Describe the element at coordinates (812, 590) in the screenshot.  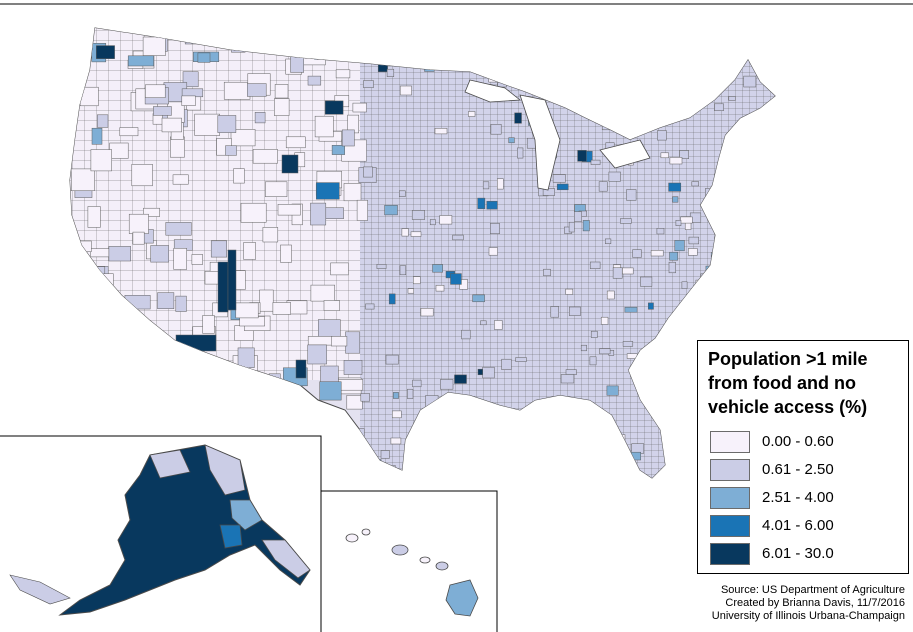
I see `credit-source: Source: US Department of Agriculture` at that location.